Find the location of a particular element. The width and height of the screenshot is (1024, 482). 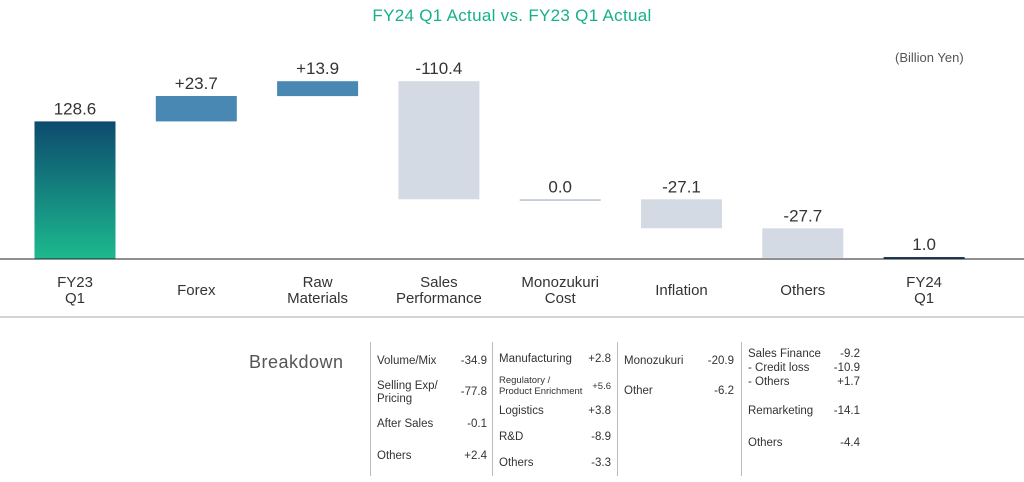

breakdown-item-value: -3.3 is located at coordinates (601, 463).